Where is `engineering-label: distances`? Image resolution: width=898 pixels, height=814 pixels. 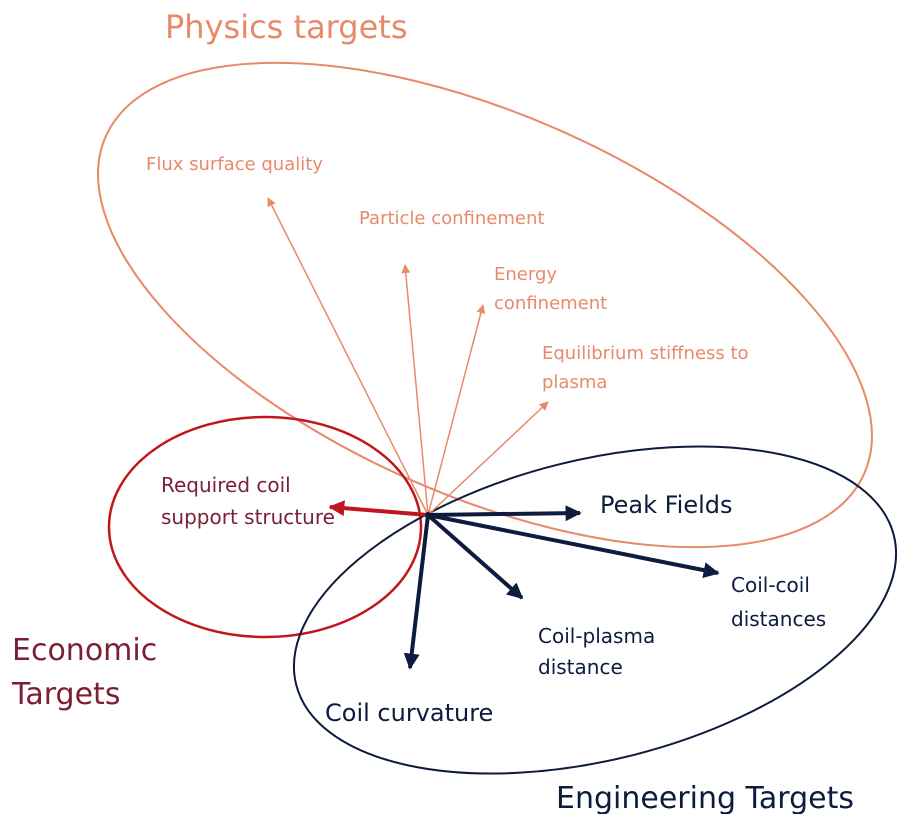 engineering-label: distances is located at coordinates (778, 619).